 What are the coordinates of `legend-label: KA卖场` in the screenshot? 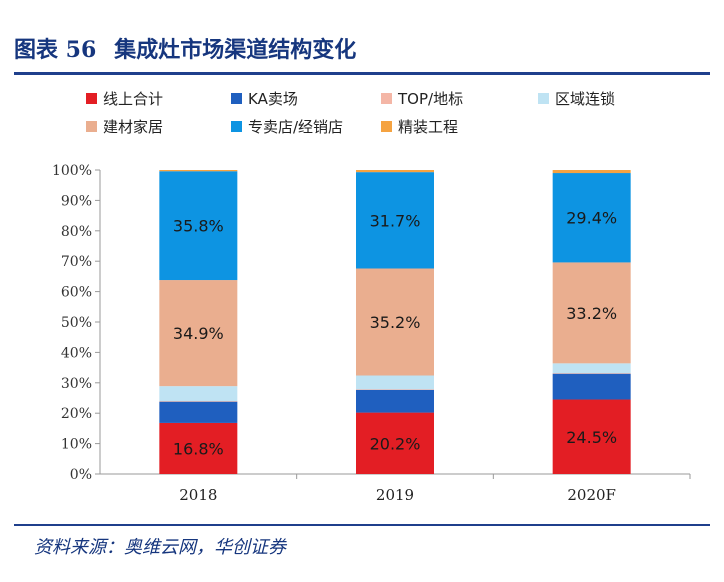 It's located at (273, 99).